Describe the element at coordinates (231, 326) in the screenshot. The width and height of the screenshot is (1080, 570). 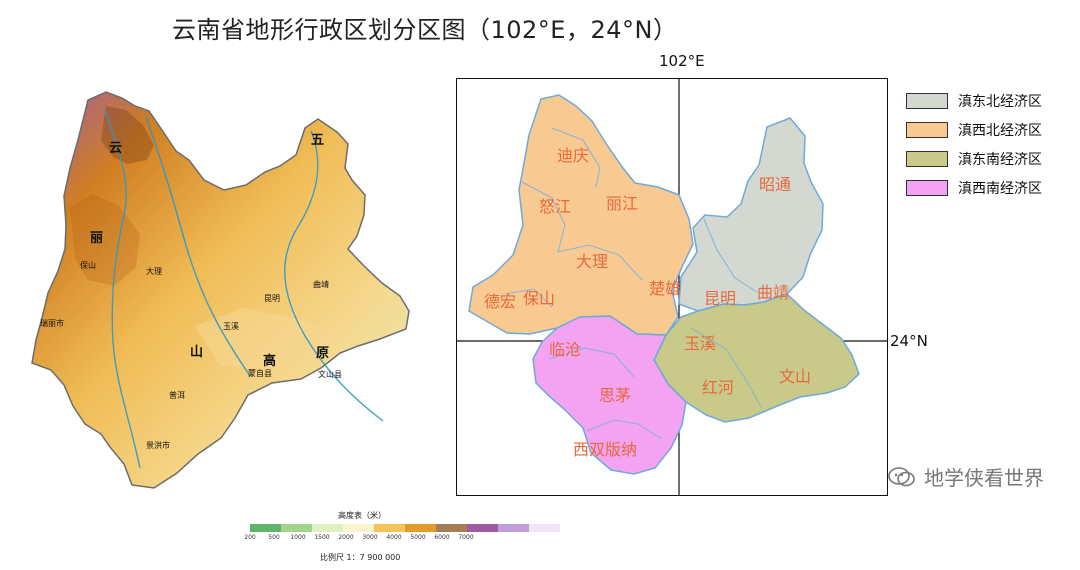
I see `relief-label-yuxi: 玉溪` at that location.